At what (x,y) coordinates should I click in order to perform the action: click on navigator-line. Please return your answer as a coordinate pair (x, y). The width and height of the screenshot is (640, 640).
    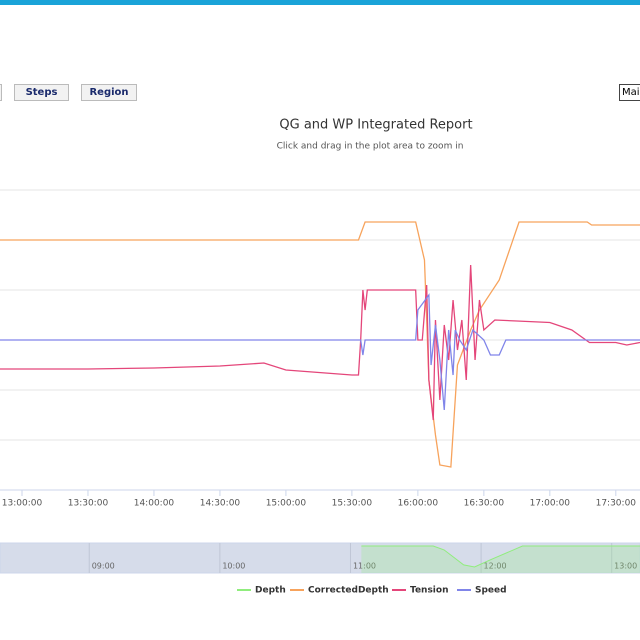
    Looking at the image, I should click on (500, 556).